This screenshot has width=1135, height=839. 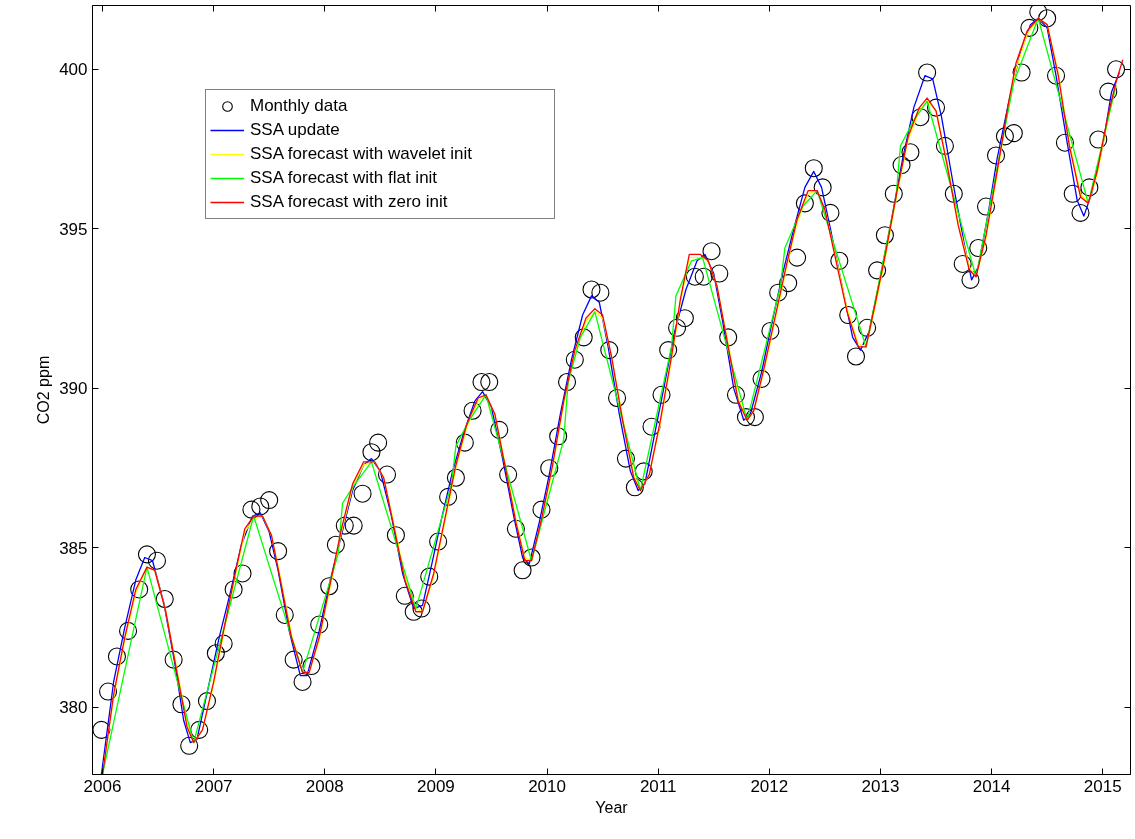 I want to click on x-tick-label: 2009, so click(x=436, y=786).